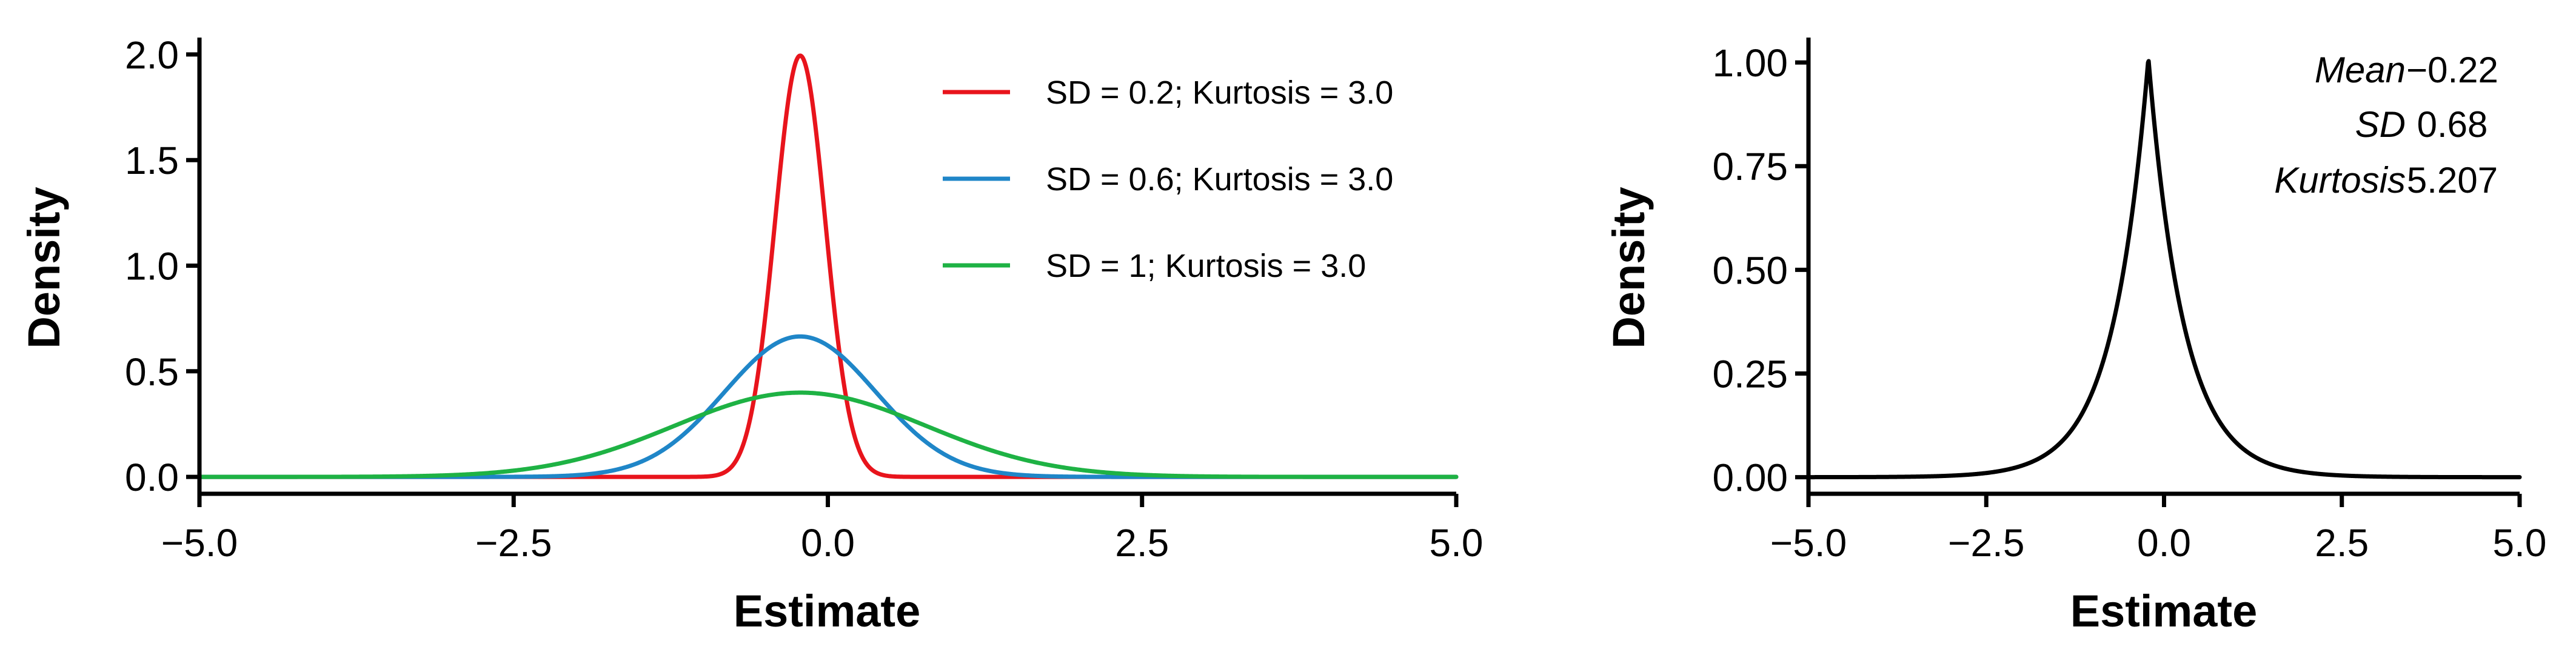 This screenshot has width=2576, height=661. Describe the element at coordinates (2164, 543) in the screenshot. I see `right-x-tick-label: 0.0` at that location.